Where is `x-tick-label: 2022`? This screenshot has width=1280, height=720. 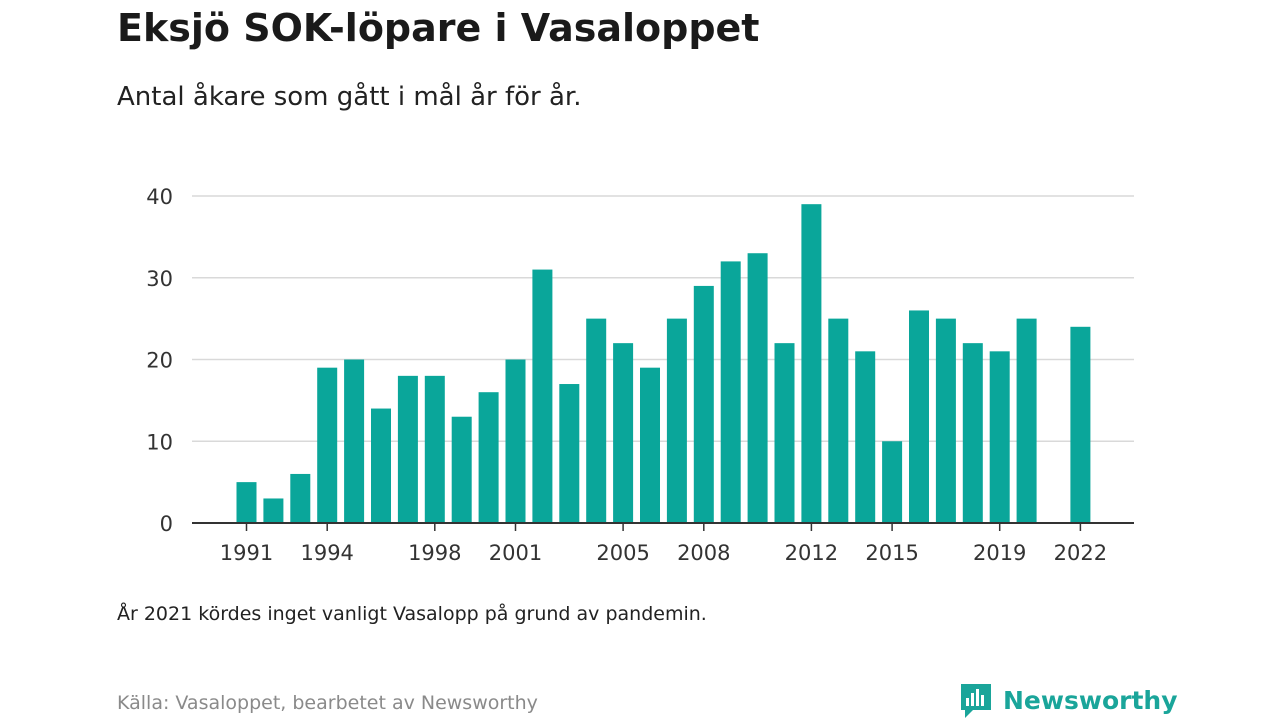 x-tick-label: 2022 is located at coordinates (1080, 553).